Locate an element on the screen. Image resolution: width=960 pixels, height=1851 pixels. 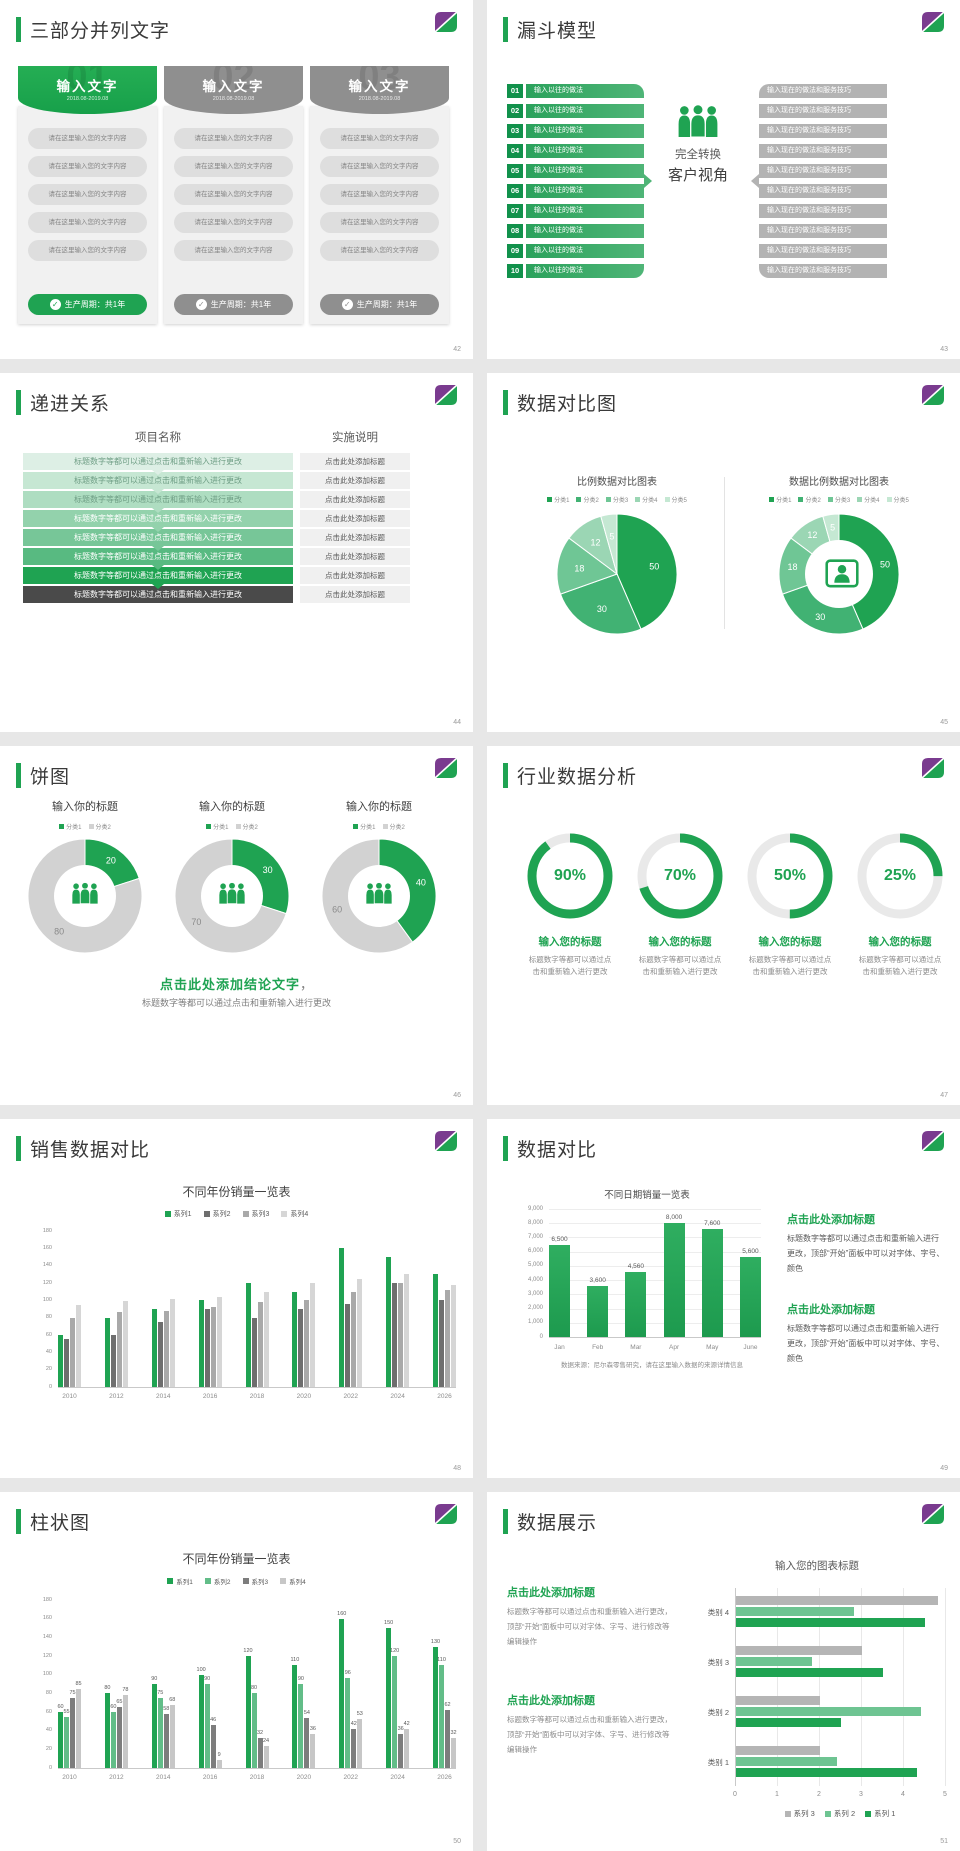
chart-divider is located at coordinates (724, 553).